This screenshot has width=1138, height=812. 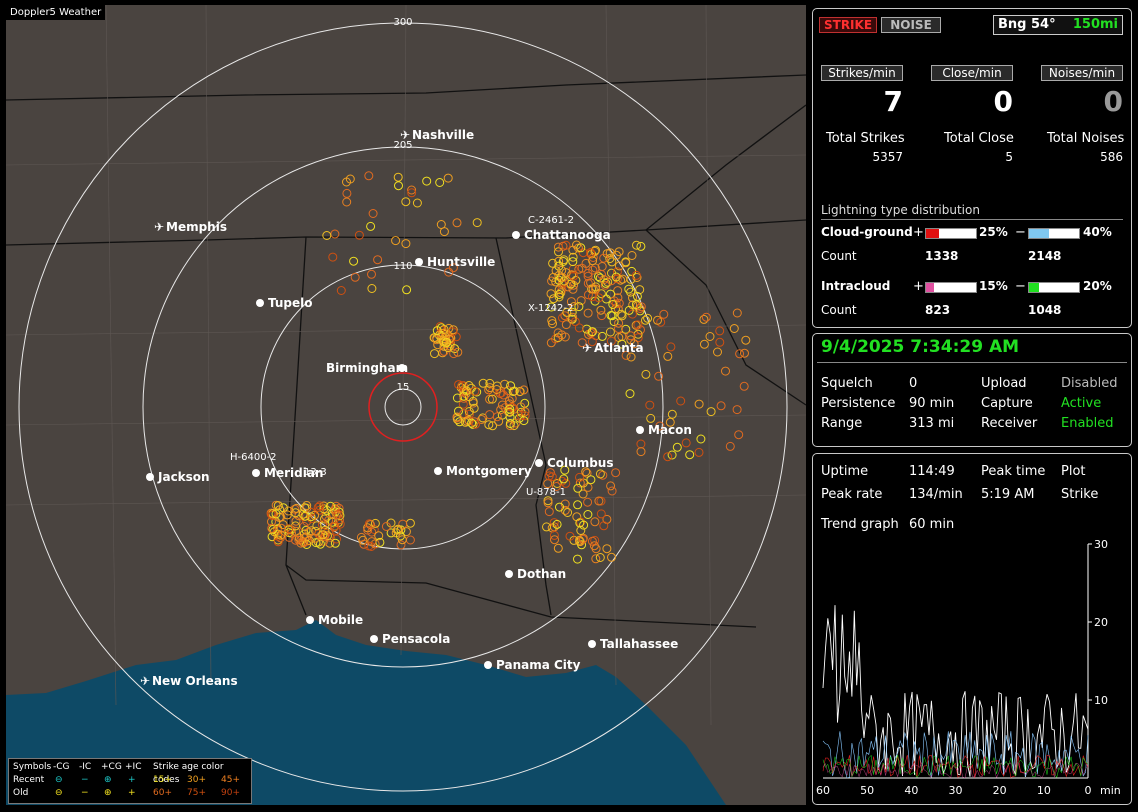 I want to click on city-meridian: Meridian, so click(x=287, y=473).